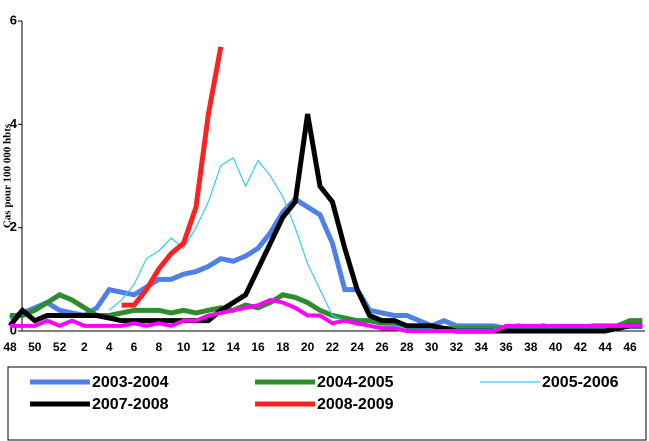 The height and width of the screenshot is (441, 649). I want to click on x-tick-label: 40, so click(556, 347).